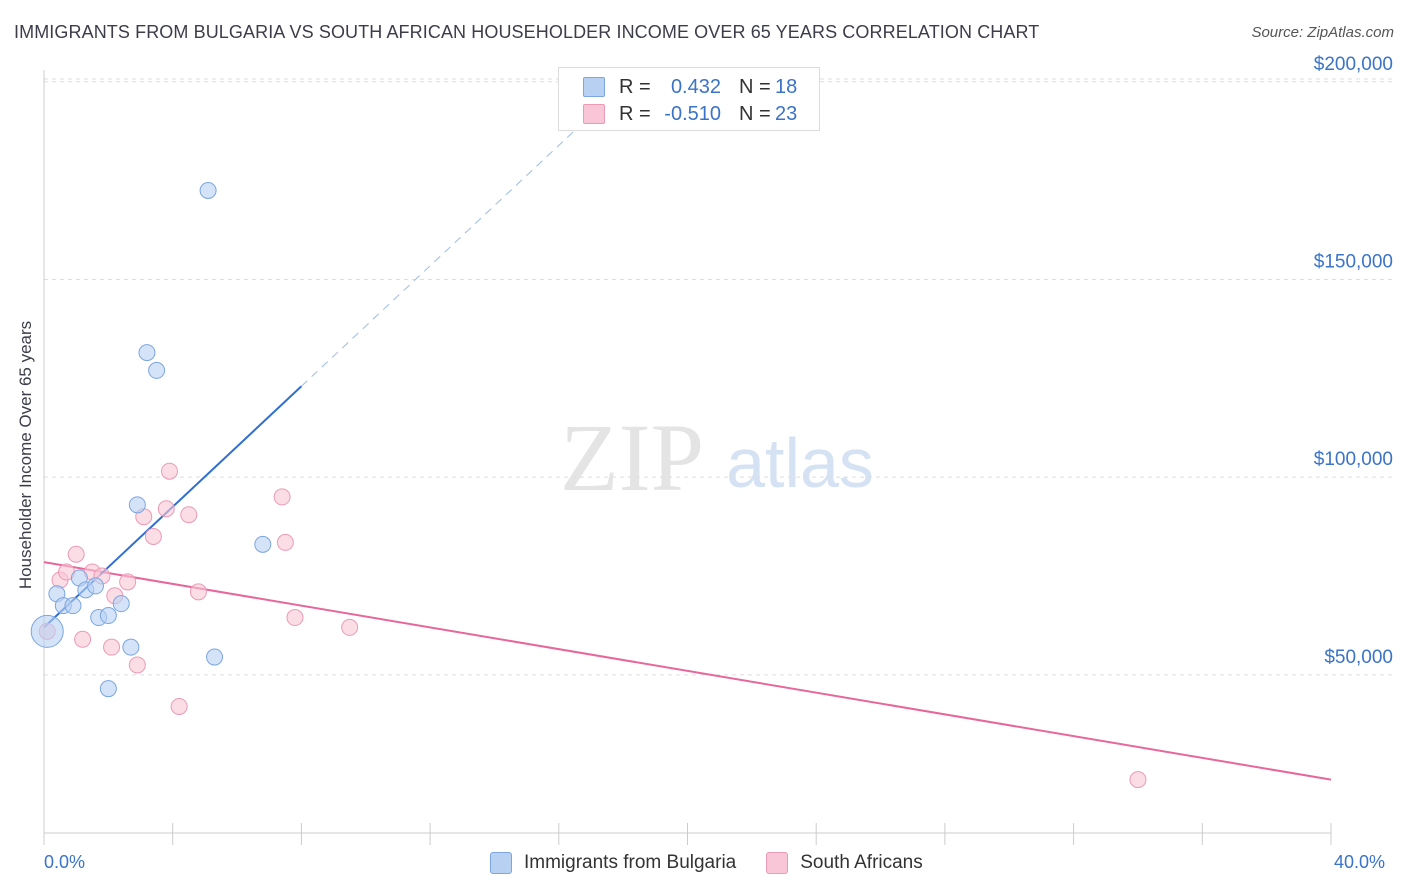 The image size is (1406, 892). Describe the element at coordinates (1353, 261) in the screenshot. I see `y-tick-label: $150,000` at that location.